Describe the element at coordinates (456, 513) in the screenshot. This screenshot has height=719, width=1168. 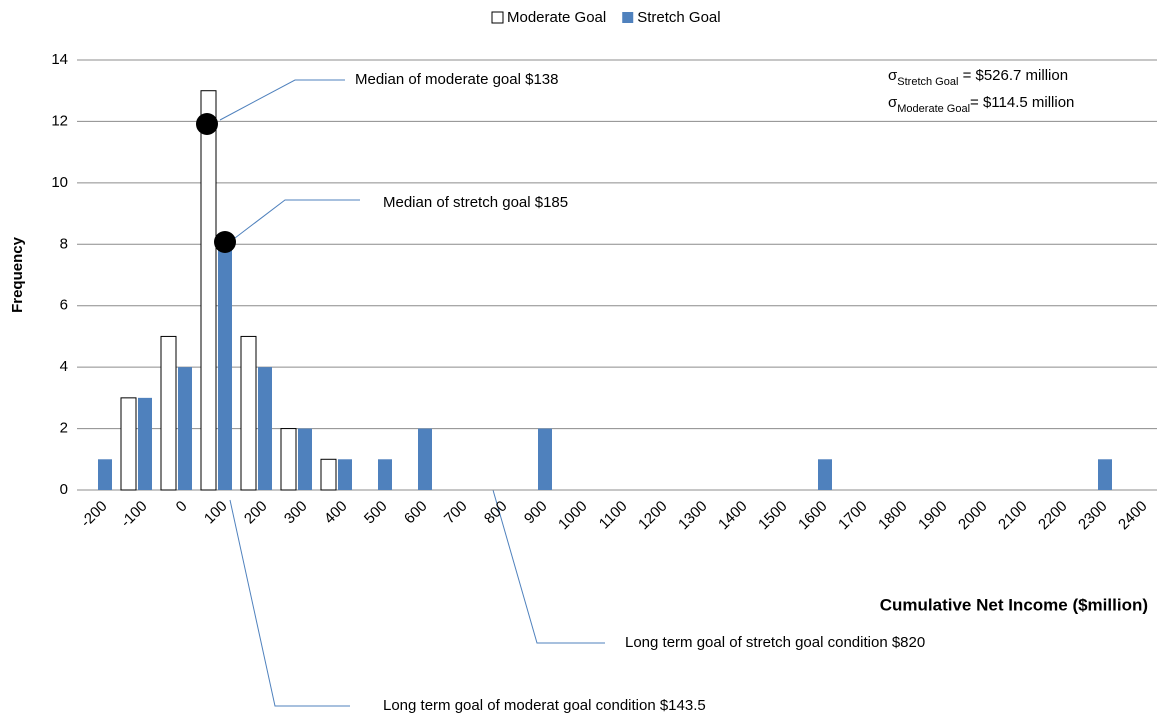
I see `x-tick-label: 700` at that location.